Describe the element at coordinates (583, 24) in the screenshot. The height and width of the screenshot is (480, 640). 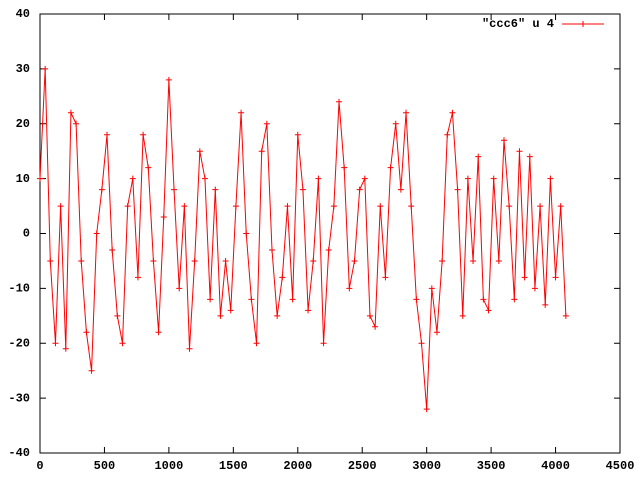
I see `legend-marker` at that location.